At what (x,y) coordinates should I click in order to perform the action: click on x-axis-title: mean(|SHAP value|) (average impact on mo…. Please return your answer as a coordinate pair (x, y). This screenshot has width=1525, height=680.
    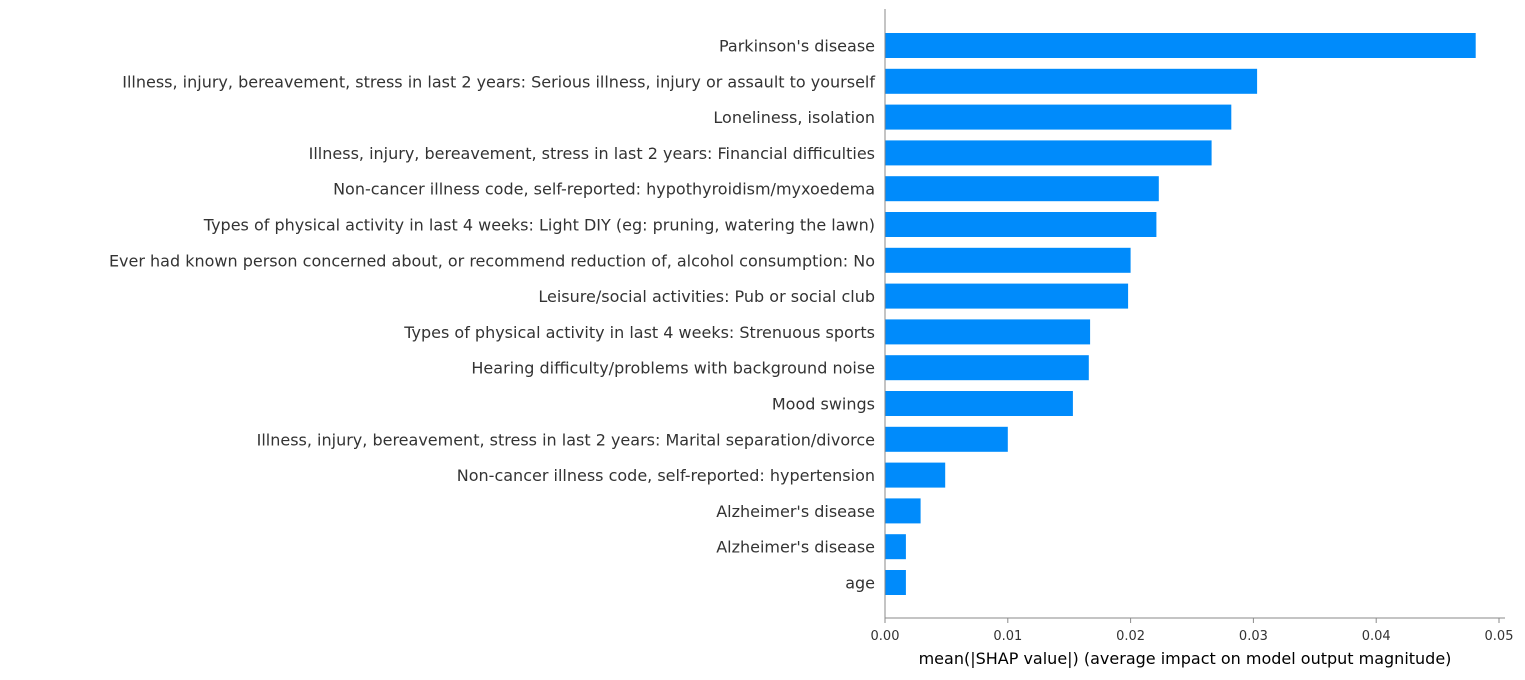
    Looking at the image, I should click on (1185, 658).